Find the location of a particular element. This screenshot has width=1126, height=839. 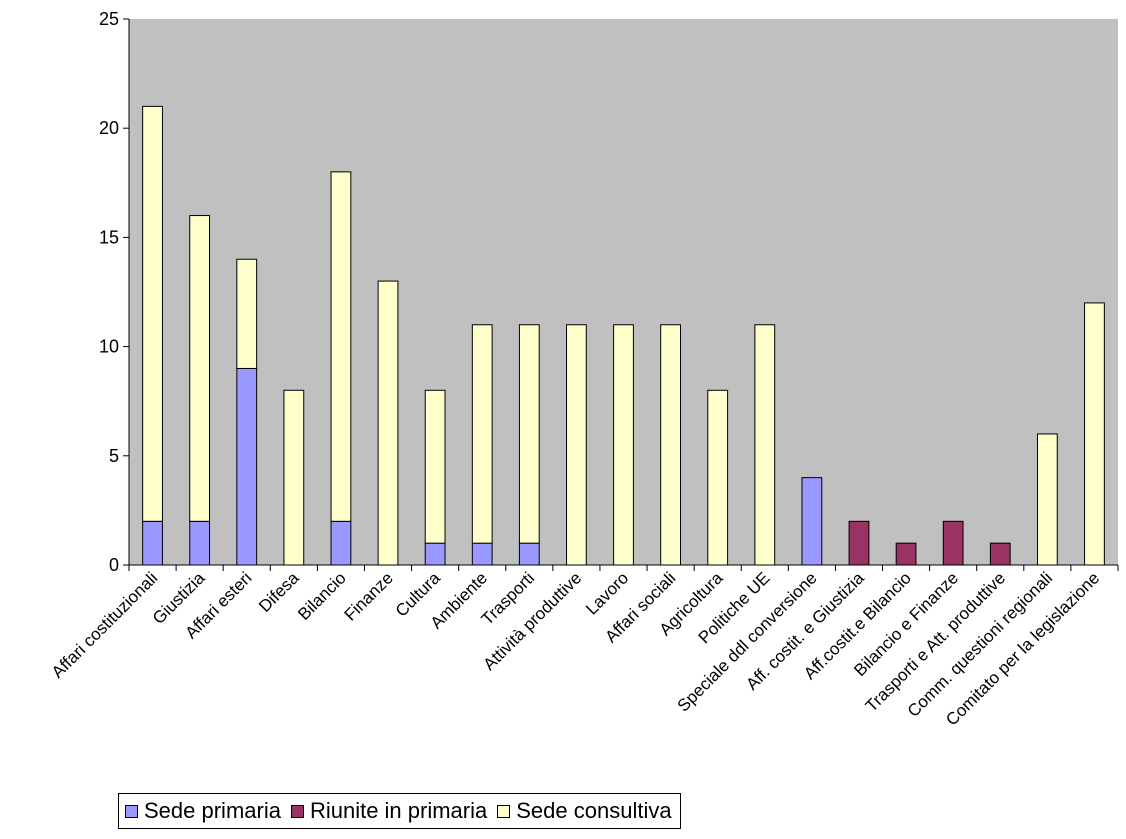

y-tick-label: 25 is located at coordinates (109, 19).